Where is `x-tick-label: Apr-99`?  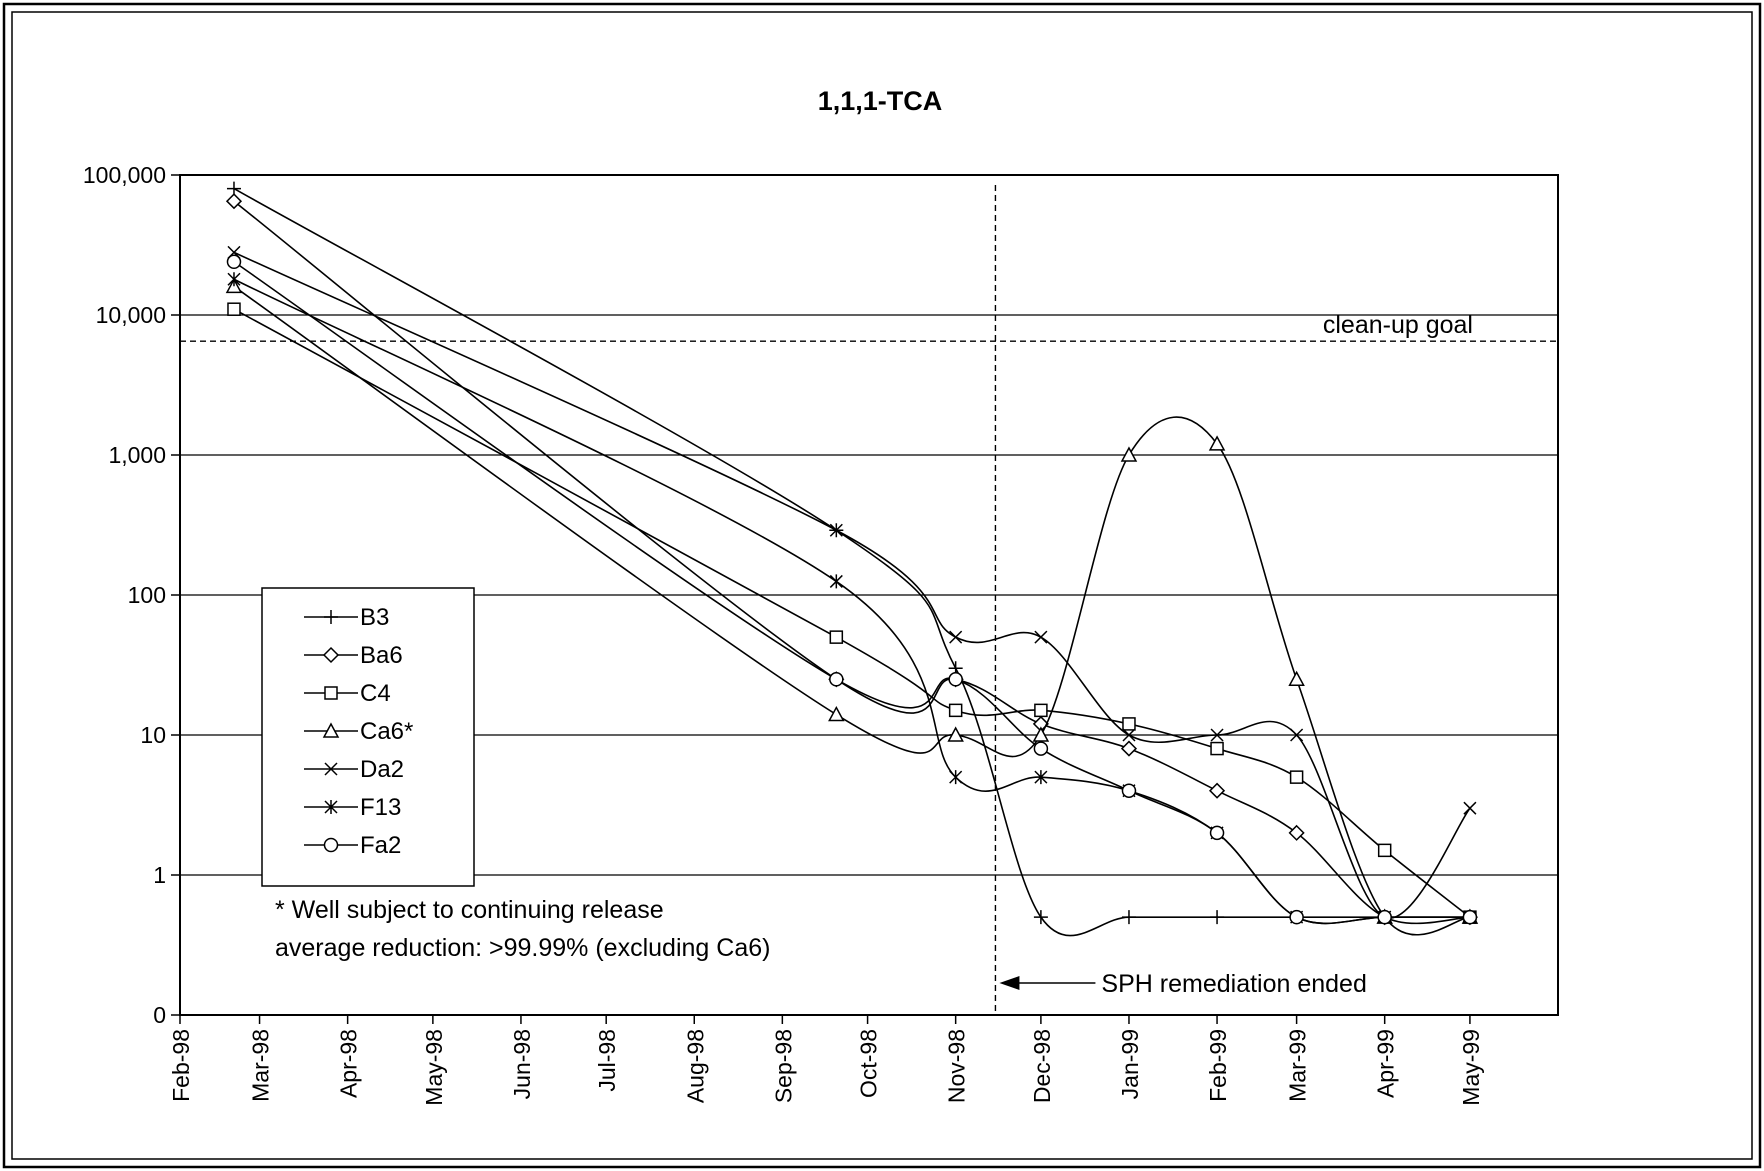
x-tick-label: Apr-99 is located at coordinates (1386, 1063).